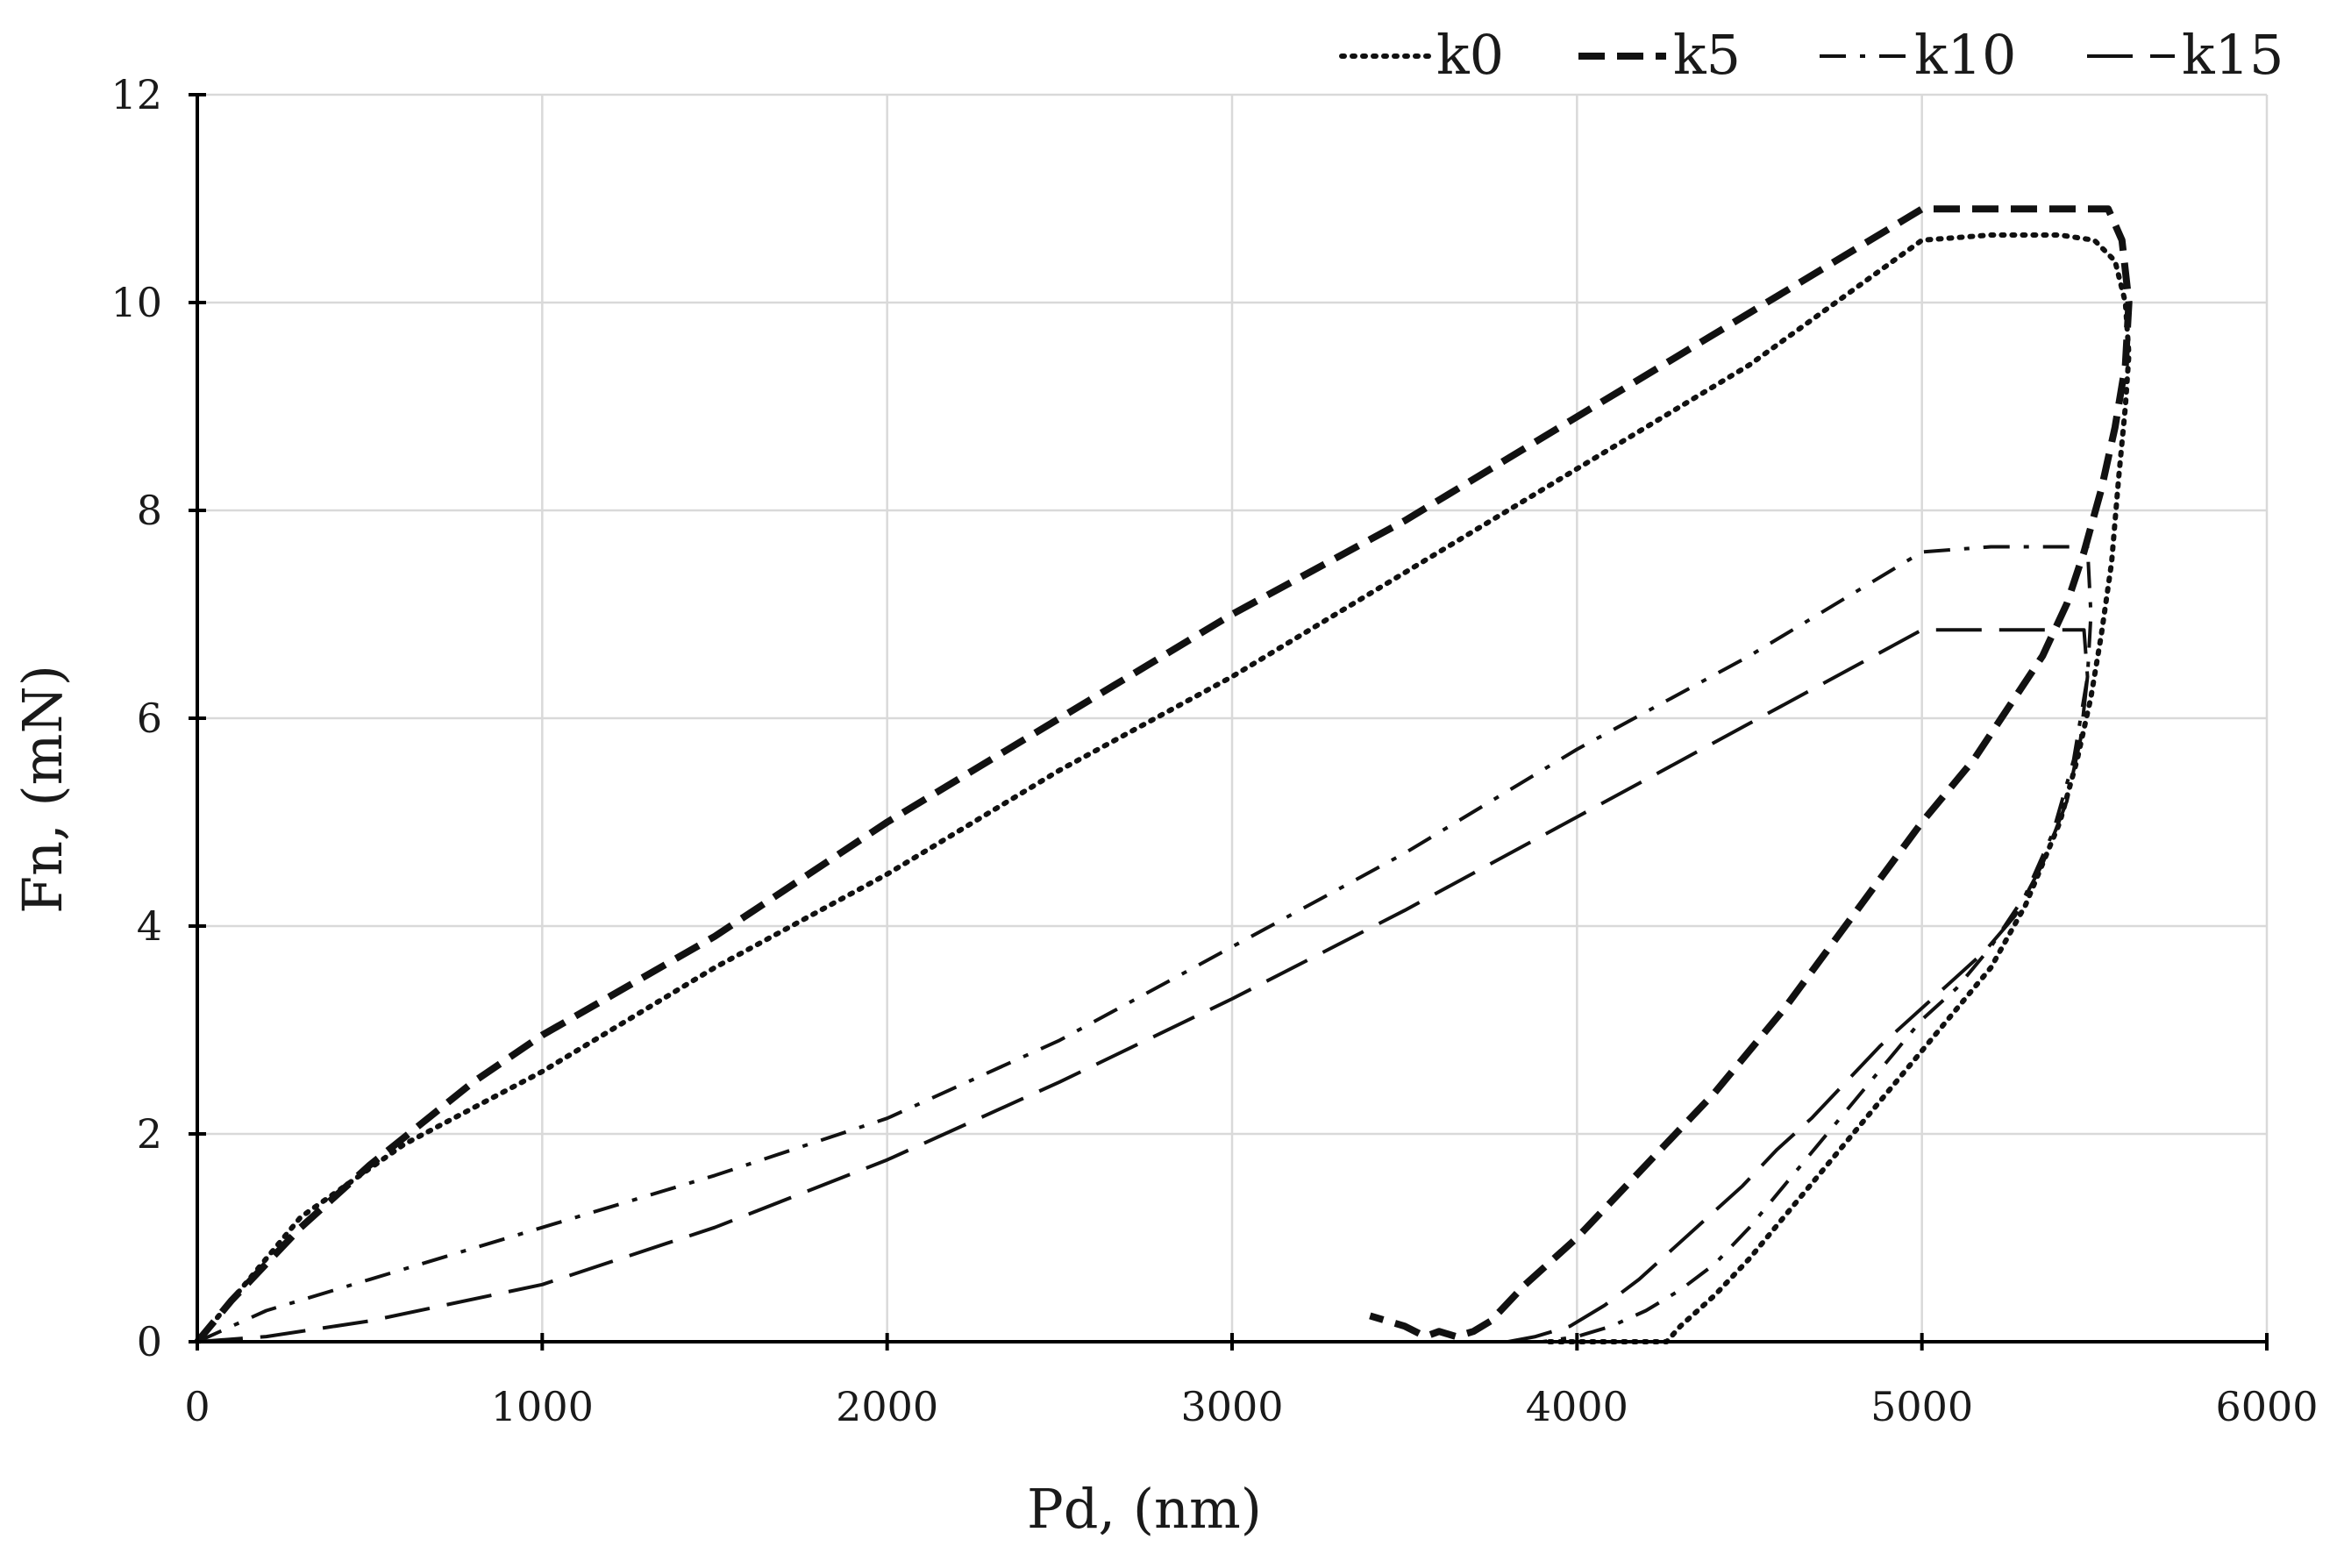  Describe the element at coordinates (136, 95) in the screenshot. I see `y-tick-label: 12` at that location.